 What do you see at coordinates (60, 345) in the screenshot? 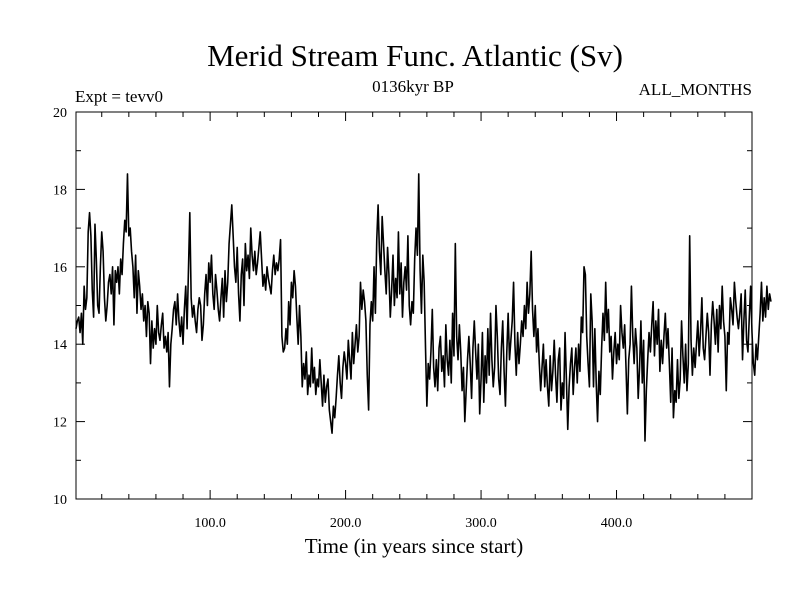
I see `y-tick-label: 14` at bounding box center [60, 345].